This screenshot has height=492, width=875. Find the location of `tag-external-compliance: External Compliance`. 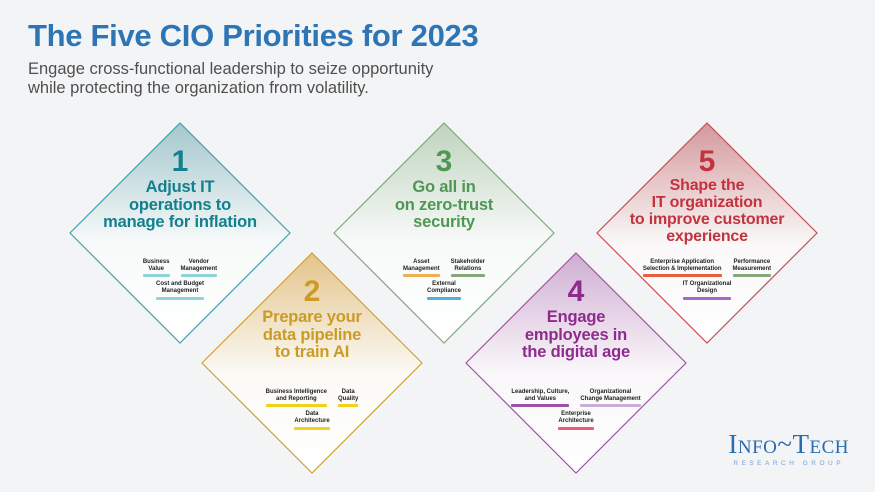

tag-external-compliance: External Compliance is located at coordinates (443, 290).